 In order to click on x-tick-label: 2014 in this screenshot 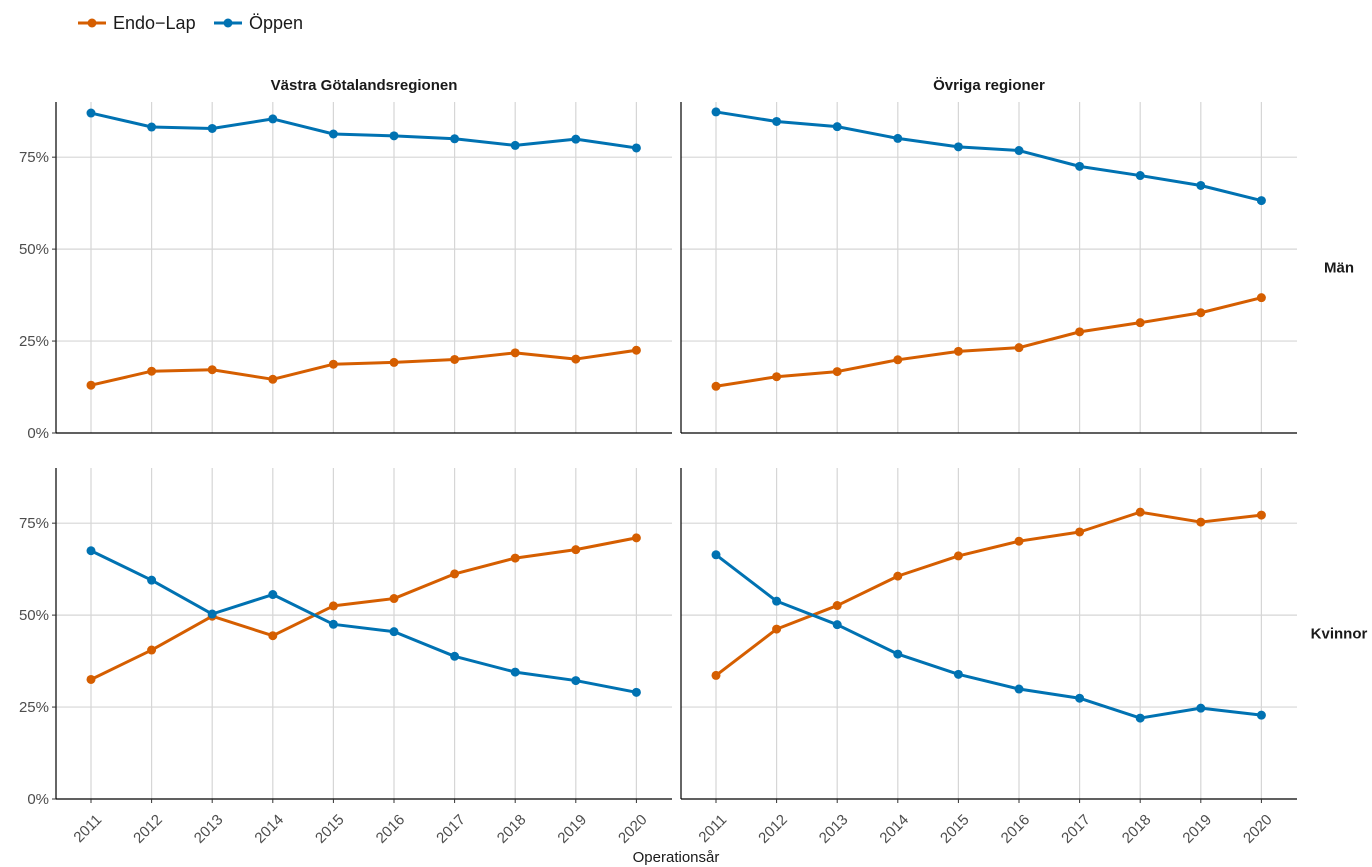, I will do `click(269, 829)`.